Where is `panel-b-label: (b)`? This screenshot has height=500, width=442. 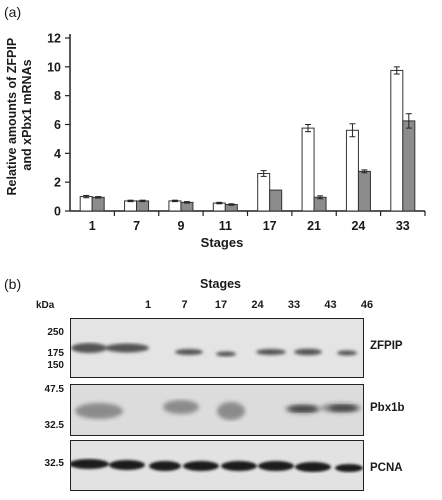
panel-b-label: (b) is located at coordinates (13, 284).